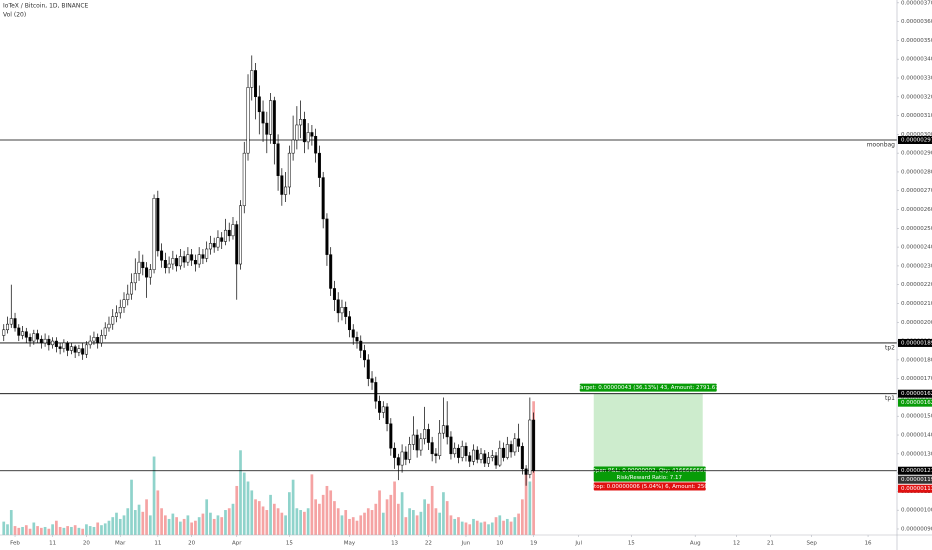 The height and width of the screenshot is (550, 932). I want to click on y-tick-label: 0.00000260, so click(916, 210).